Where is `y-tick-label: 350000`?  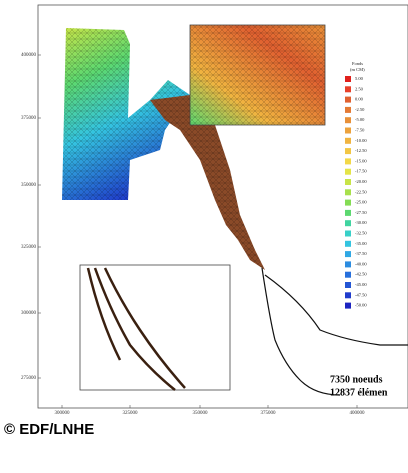 y-tick-label: 350000 is located at coordinates (29, 185).